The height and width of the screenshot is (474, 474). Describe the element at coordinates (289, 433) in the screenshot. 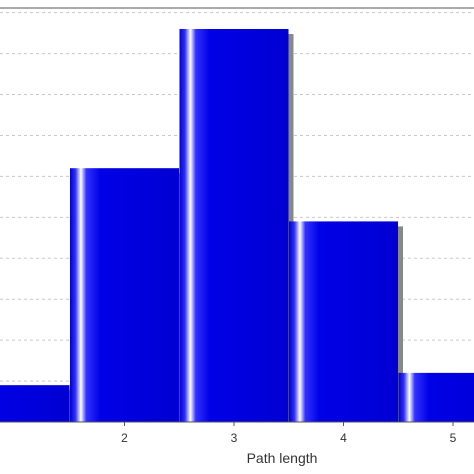

I see `x-tick-labels: 2 3 4 5` at that location.